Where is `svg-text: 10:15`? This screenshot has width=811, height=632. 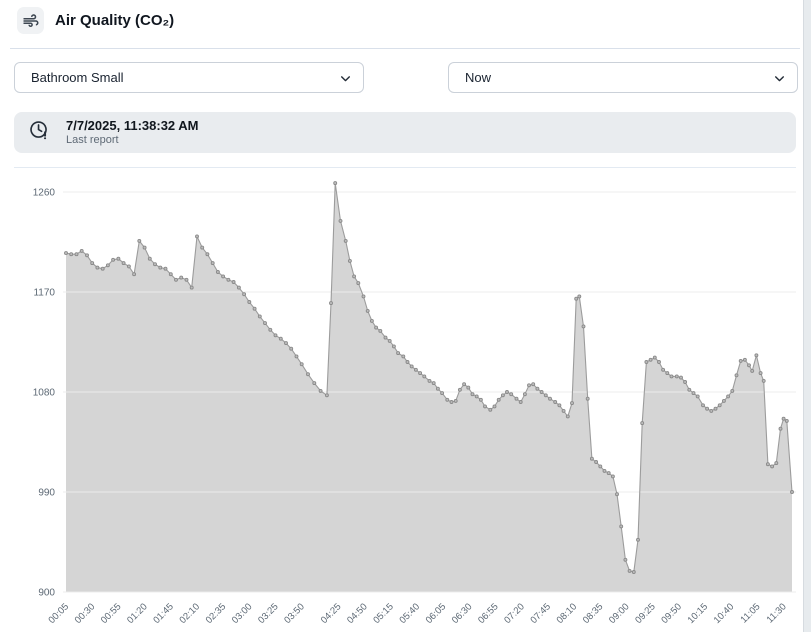 svg-text: 10:15 is located at coordinates (698, 613).